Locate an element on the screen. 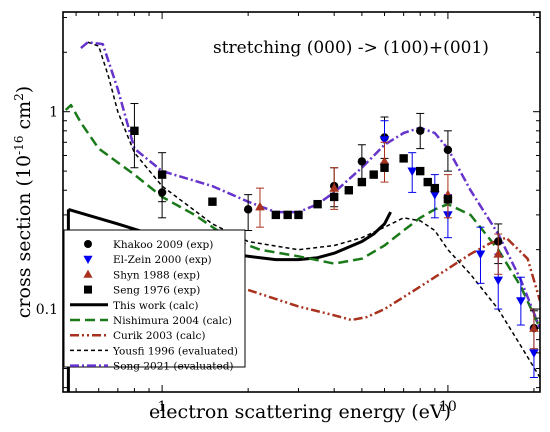  y-tick-label: 0.1 is located at coordinates (47, 310).